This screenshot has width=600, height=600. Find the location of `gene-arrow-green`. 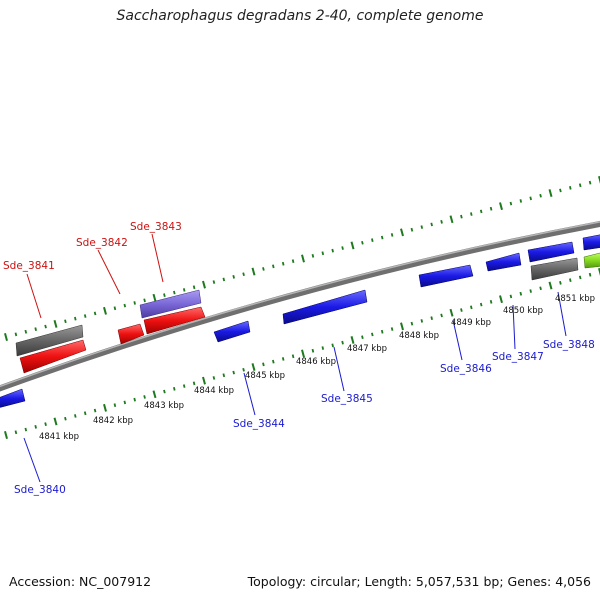

gene-arrow-green is located at coordinates (591, 260).